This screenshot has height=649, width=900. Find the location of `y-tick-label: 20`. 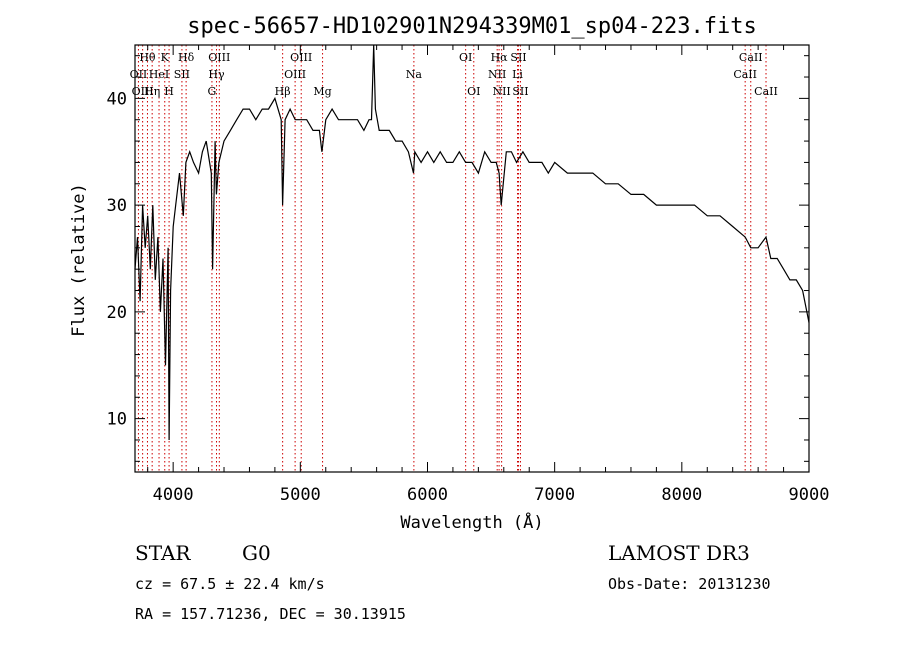

y-tick-label: 20 is located at coordinates (117, 313).